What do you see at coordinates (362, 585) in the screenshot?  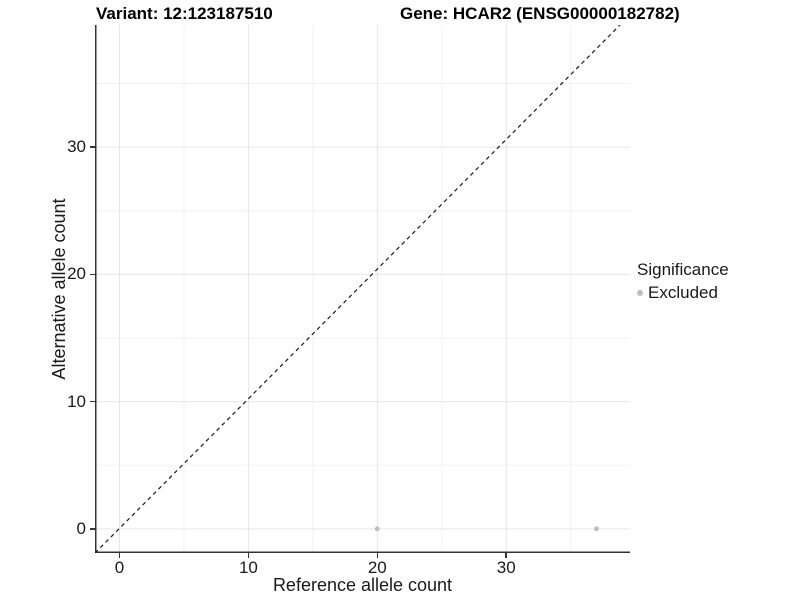 I see `x-axis-title: Reference allele count` at bounding box center [362, 585].